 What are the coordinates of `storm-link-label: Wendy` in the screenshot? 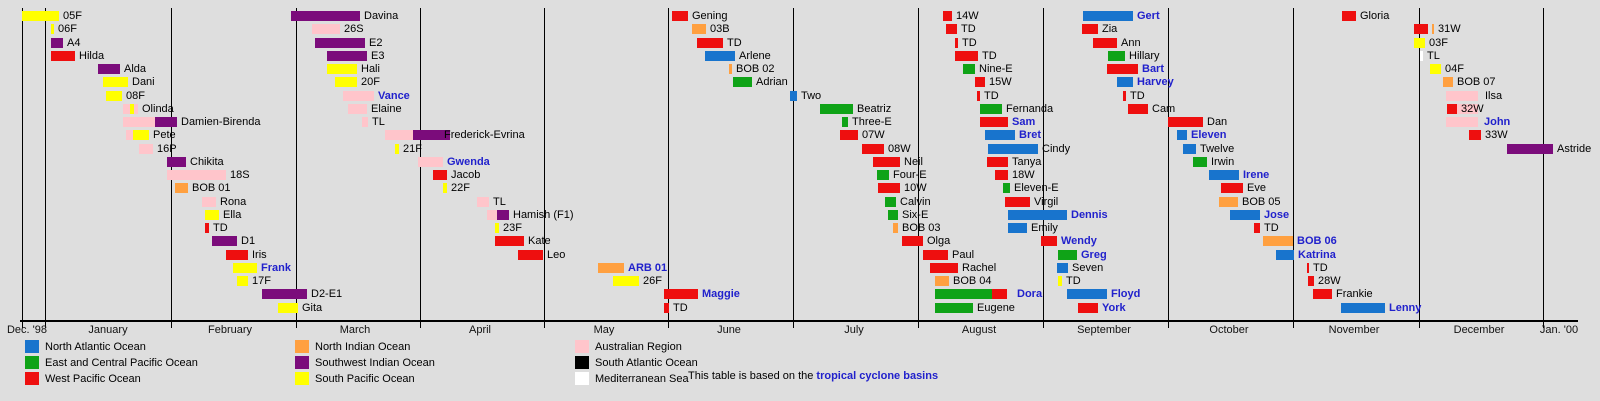 It's located at (1079, 241).